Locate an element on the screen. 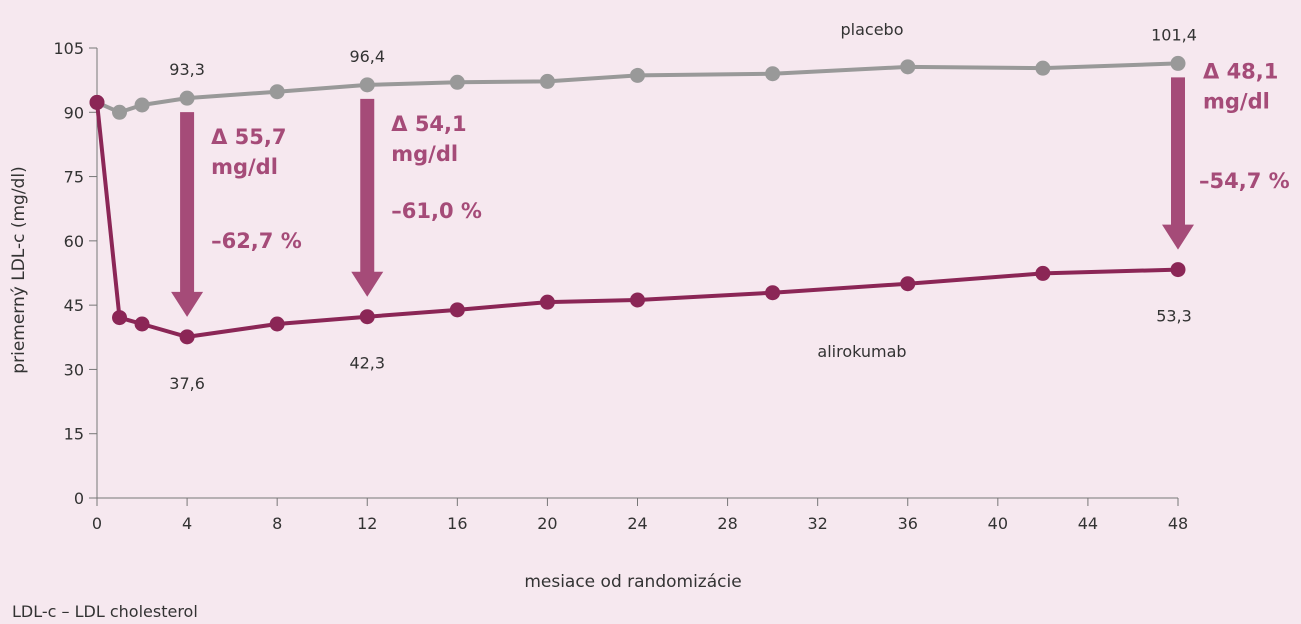 This screenshot has height=624, width=1301. percent-change: –62,7 % is located at coordinates (256, 241).